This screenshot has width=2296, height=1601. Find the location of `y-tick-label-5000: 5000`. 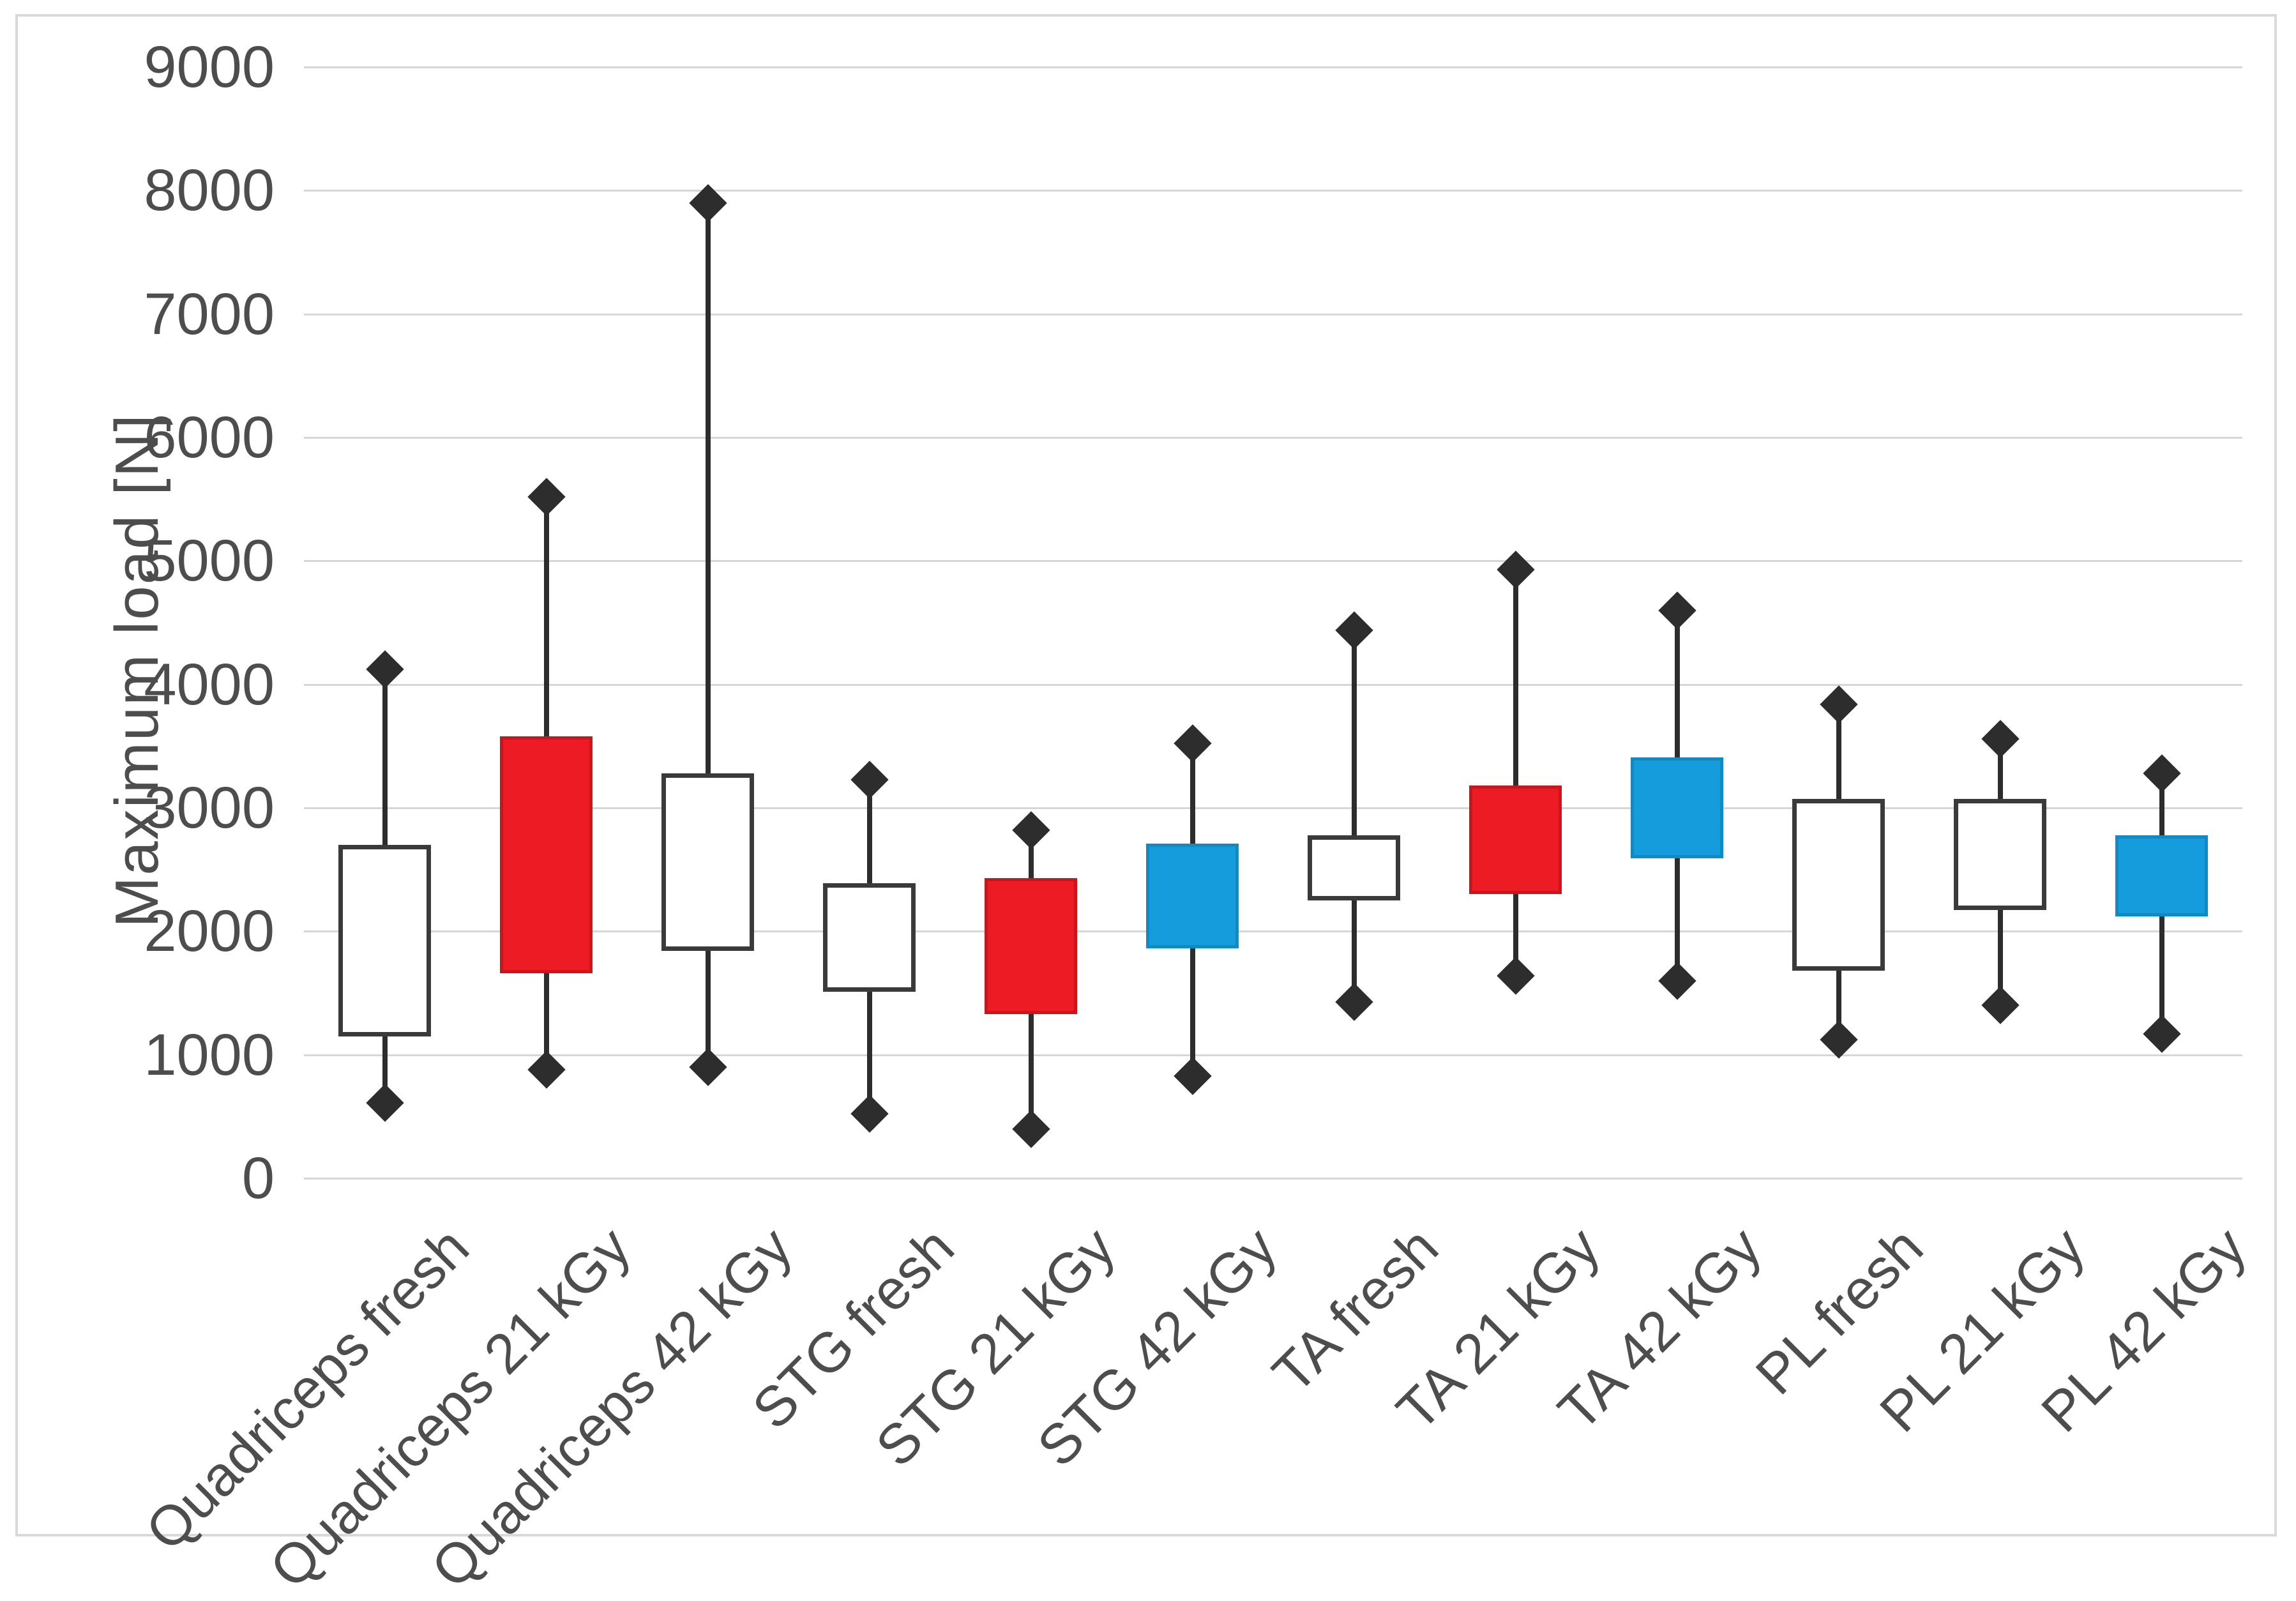

y-tick-label-5000: 5000 is located at coordinates (209, 561).